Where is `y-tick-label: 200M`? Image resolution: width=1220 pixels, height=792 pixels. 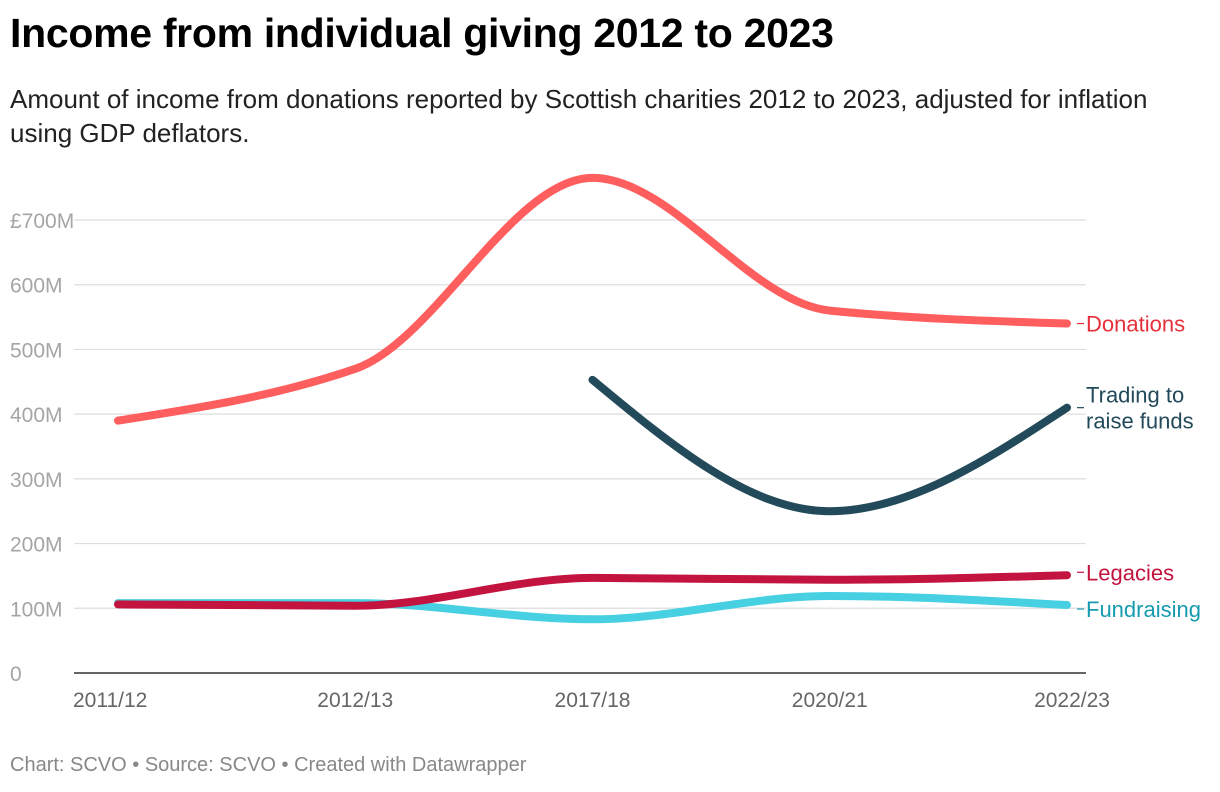 y-tick-label: 200M is located at coordinates (36, 545).